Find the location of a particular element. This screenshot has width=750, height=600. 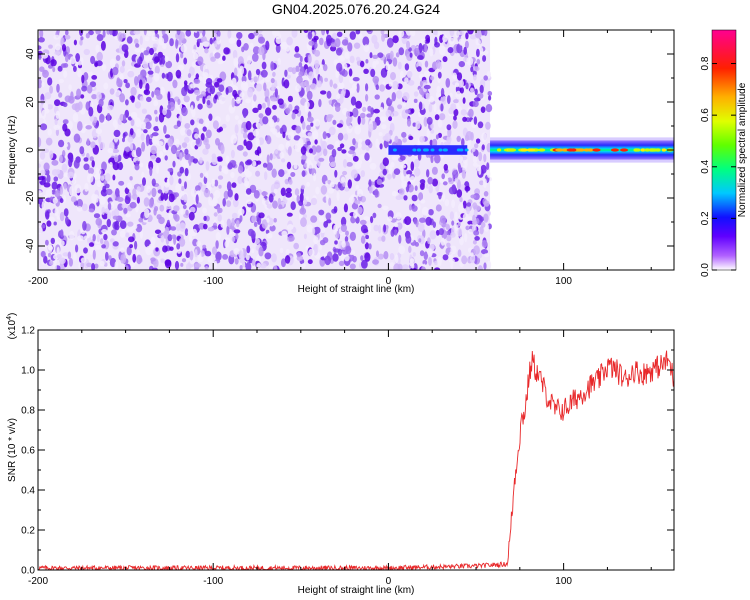

strong-signal-spot is located at coordinates (614, 150).